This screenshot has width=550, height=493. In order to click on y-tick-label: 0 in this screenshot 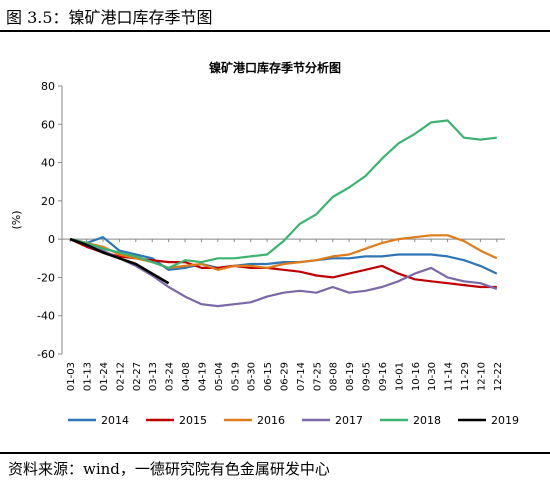, I will do `click(51, 239)`.